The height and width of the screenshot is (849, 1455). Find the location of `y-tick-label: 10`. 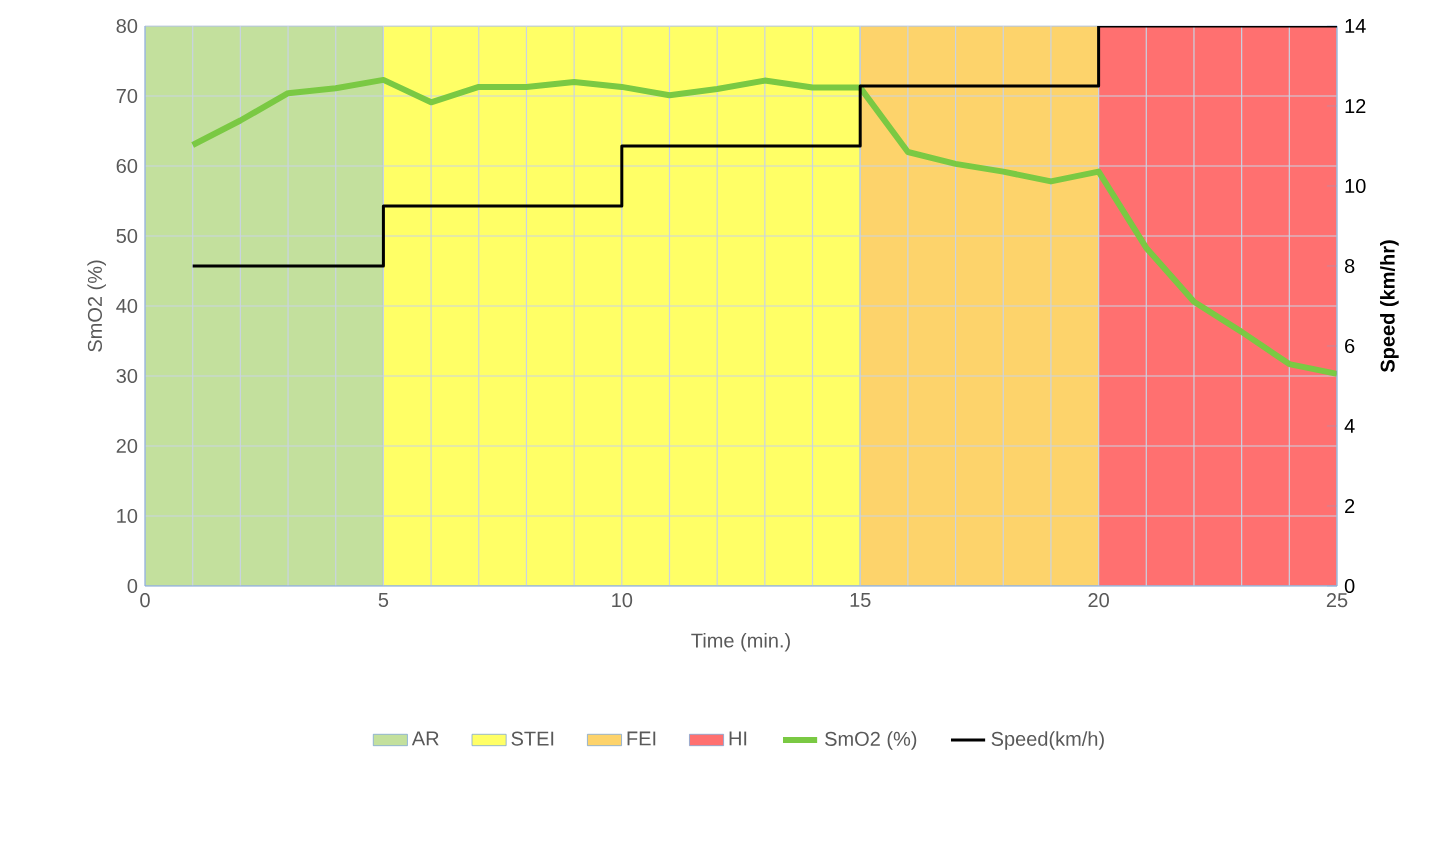

y-tick-label: 10 is located at coordinates (127, 516).